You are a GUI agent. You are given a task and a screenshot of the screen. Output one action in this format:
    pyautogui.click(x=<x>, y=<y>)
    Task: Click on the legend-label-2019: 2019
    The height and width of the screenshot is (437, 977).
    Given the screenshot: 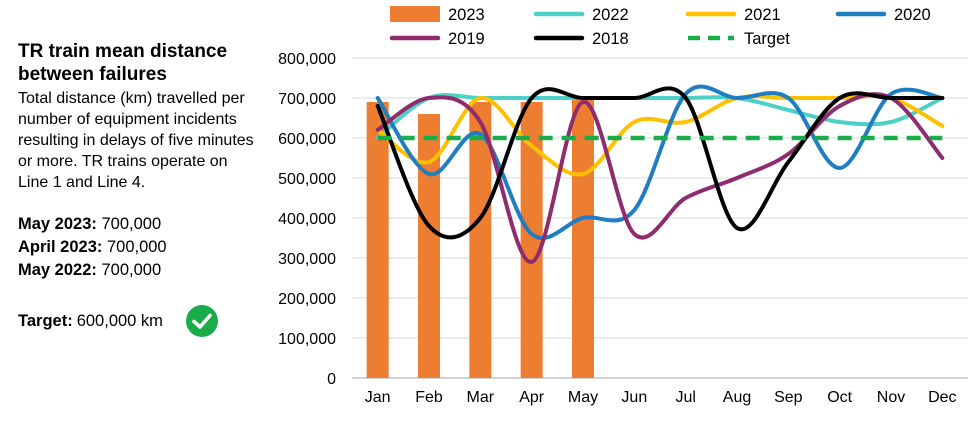 What is the action you would take?
    pyautogui.click(x=466, y=39)
    